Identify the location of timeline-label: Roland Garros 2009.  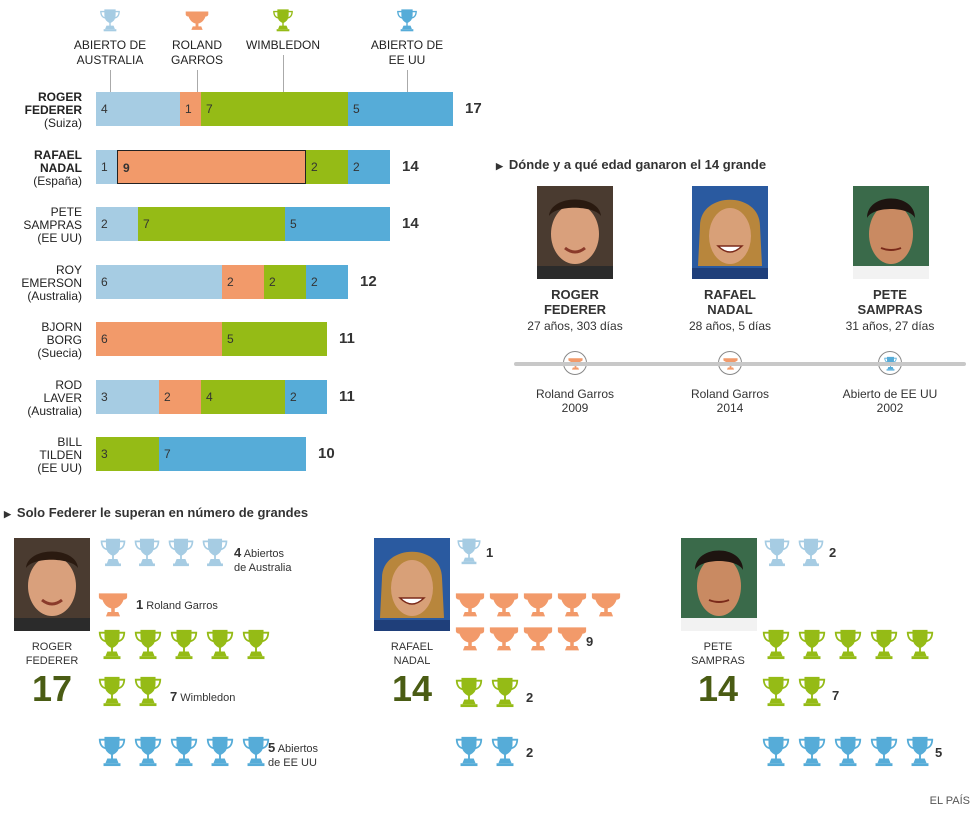
(575, 401).